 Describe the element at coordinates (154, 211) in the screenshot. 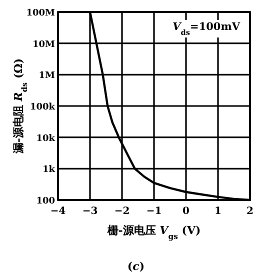

I see `x-tick-label: −1` at that location.